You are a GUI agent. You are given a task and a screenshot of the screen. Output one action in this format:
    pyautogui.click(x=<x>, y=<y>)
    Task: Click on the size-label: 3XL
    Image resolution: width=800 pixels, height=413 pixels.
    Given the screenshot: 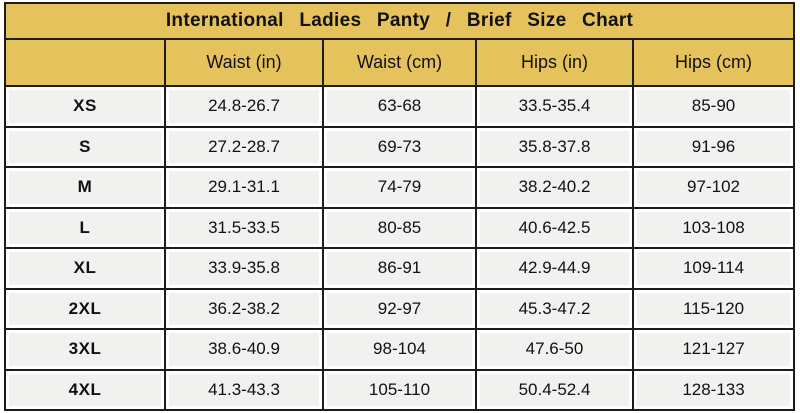 What is the action you would take?
    pyautogui.click(x=85, y=349)
    